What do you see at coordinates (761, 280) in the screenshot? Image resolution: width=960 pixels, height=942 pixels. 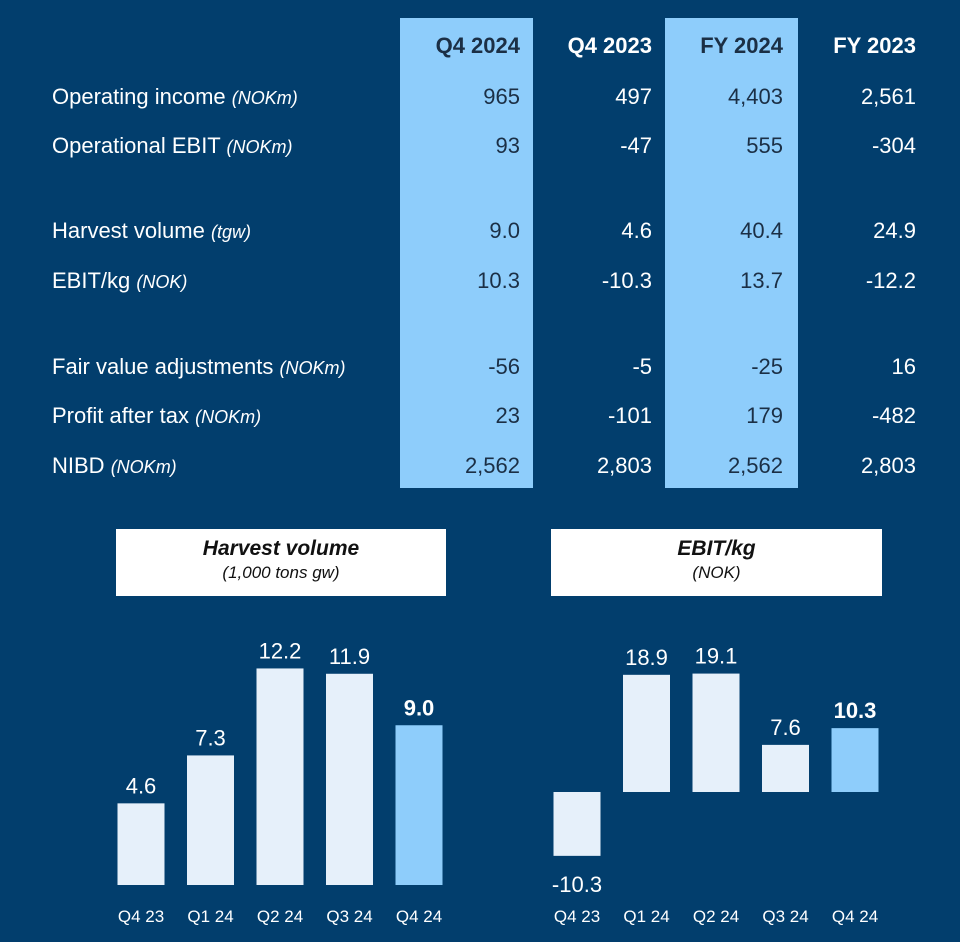 I see `table-cell: 13.7` at bounding box center [761, 280].